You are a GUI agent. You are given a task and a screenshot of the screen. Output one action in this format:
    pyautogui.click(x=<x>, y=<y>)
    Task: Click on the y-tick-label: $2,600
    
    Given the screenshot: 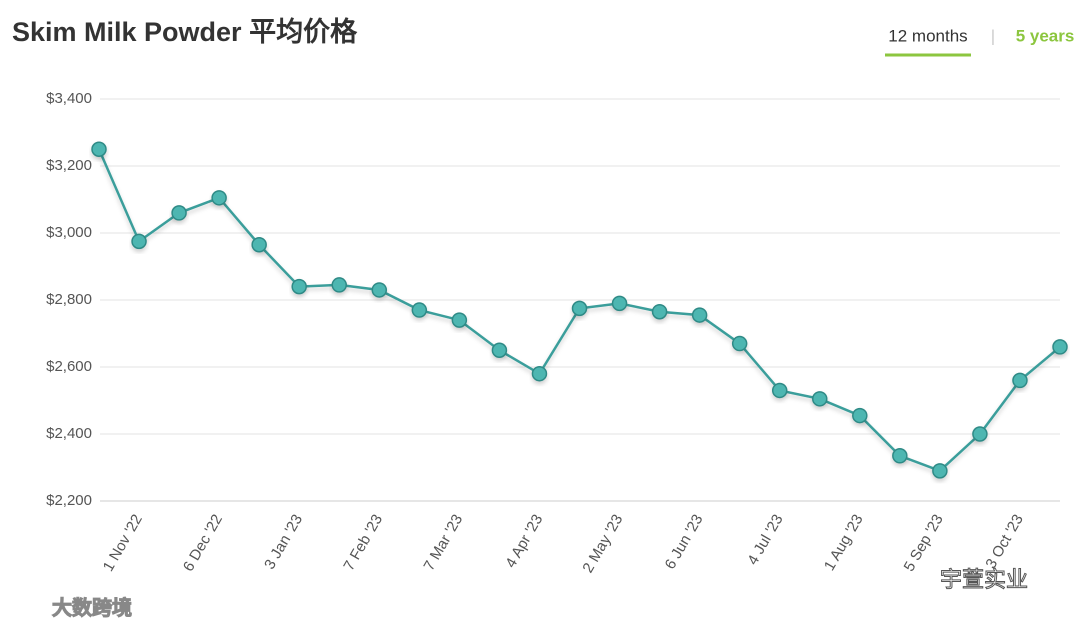 What is the action you would take?
    pyautogui.click(x=69, y=366)
    